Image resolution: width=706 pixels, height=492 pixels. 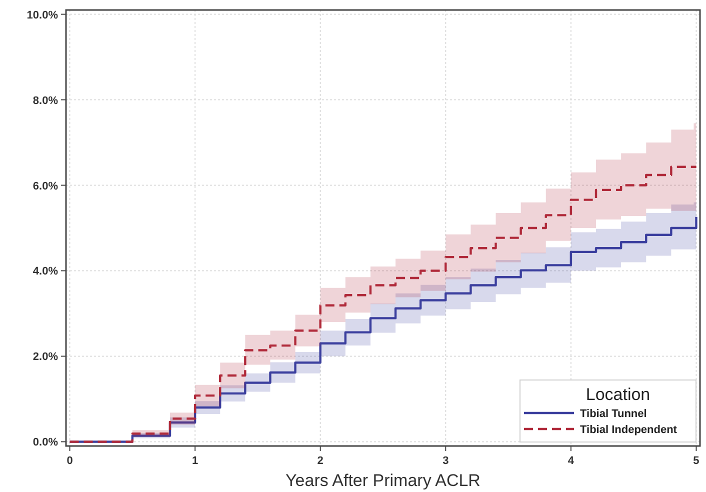 What do you see at coordinates (629, 430) in the screenshot?
I see `legend-label: Tibial Independent` at bounding box center [629, 430].